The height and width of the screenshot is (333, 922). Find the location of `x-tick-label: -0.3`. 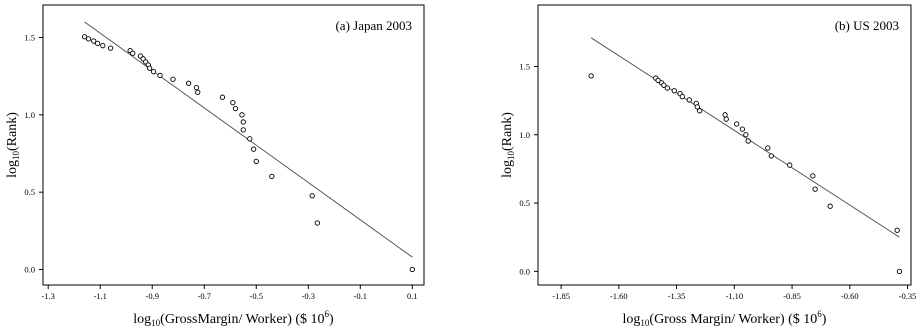

x-tick-label: -0.3 is located at coordinates (308, 296).